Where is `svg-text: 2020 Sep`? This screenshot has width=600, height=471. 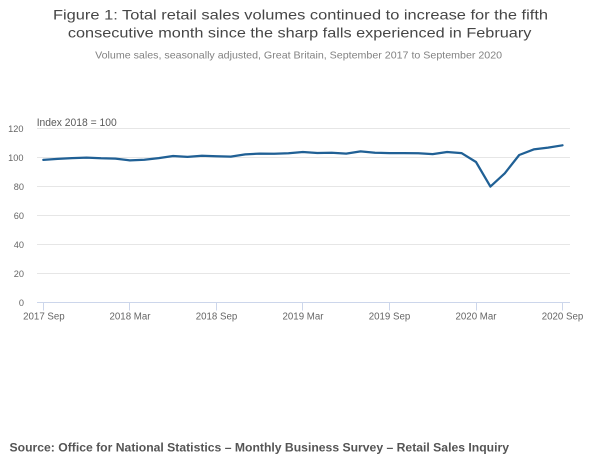 svg-text: 2020 Sep is located at coordinates (562, 316).